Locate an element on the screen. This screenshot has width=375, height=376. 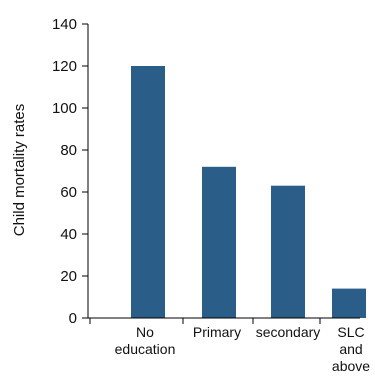
y-axis-label: Child mortality rates is located at coordinates (19, 170).